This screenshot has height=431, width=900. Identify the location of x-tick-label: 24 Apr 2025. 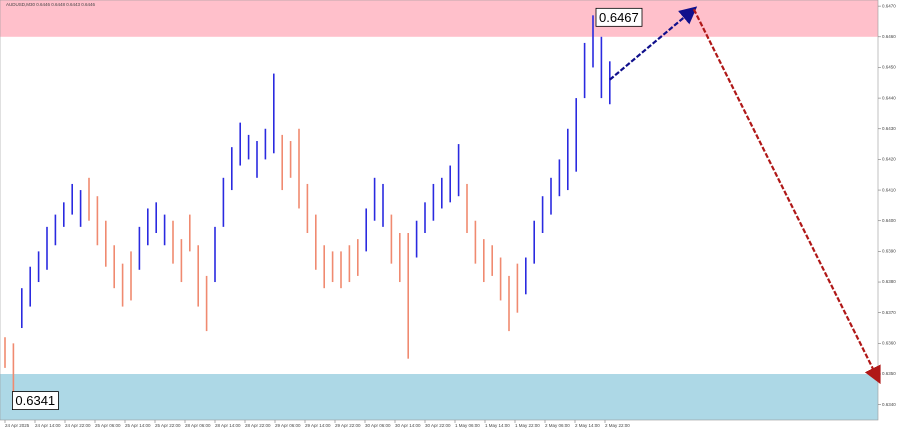
(17, 425).